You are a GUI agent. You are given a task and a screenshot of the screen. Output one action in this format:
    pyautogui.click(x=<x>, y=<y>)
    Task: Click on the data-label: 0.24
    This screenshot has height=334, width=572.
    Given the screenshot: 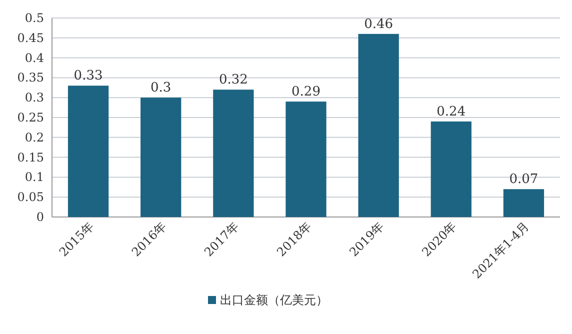 What is the action you would take?
    pyautogui.click(x=451, y=112)
    